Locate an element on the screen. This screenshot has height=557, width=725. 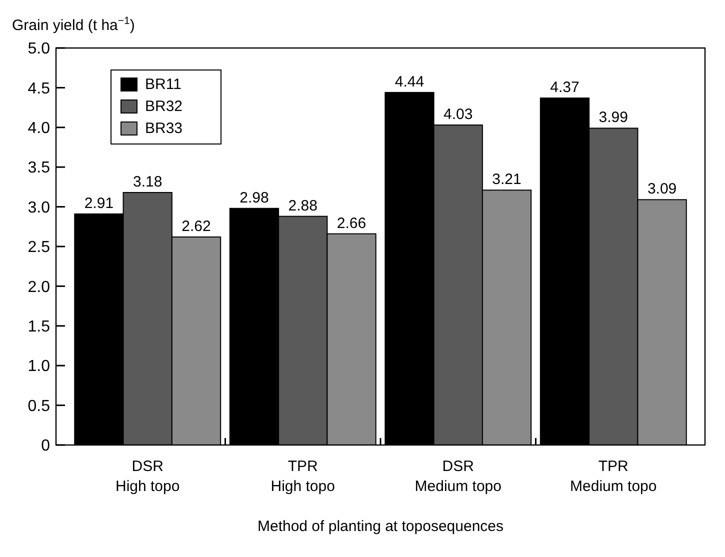
y-axis-title: Grain yield (t ha$^{−1}$) is located at coordinates (73, 24).